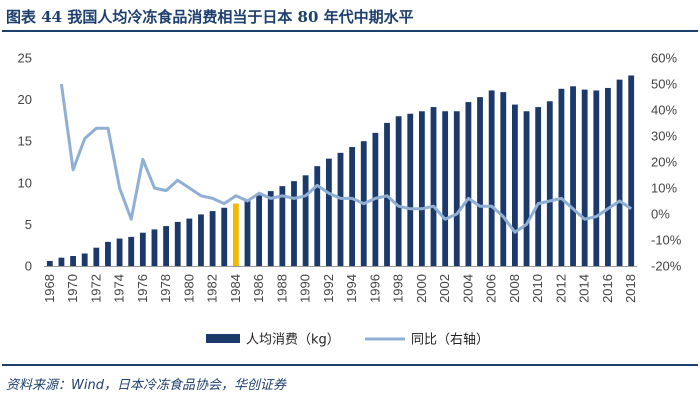  Describe the element at coordinates (28, 266) in the screenshot. I see `left-axis-tick-label: 0` at that location.